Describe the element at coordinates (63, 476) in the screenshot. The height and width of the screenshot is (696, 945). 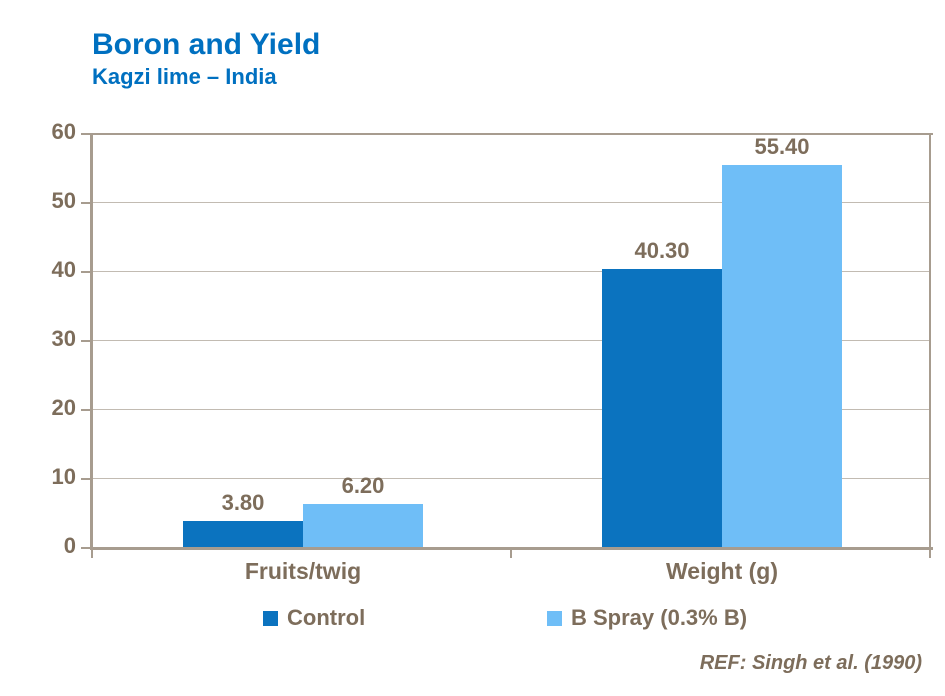
I see `y-axis-label: 10` at that location.